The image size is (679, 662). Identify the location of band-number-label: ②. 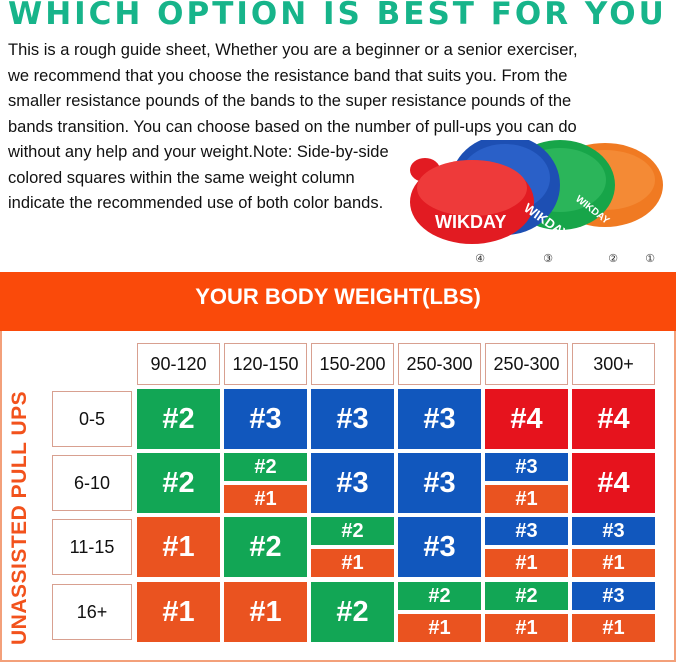
(613, 258).